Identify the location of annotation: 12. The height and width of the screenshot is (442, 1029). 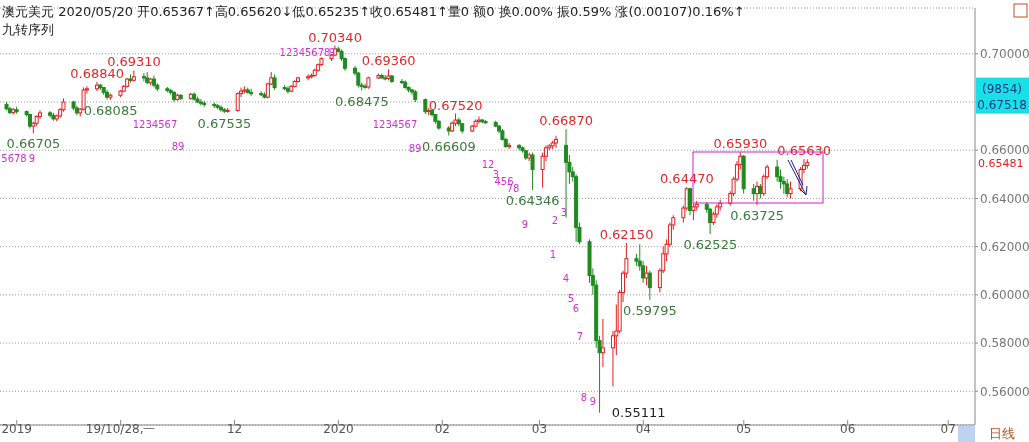
(488, 164).